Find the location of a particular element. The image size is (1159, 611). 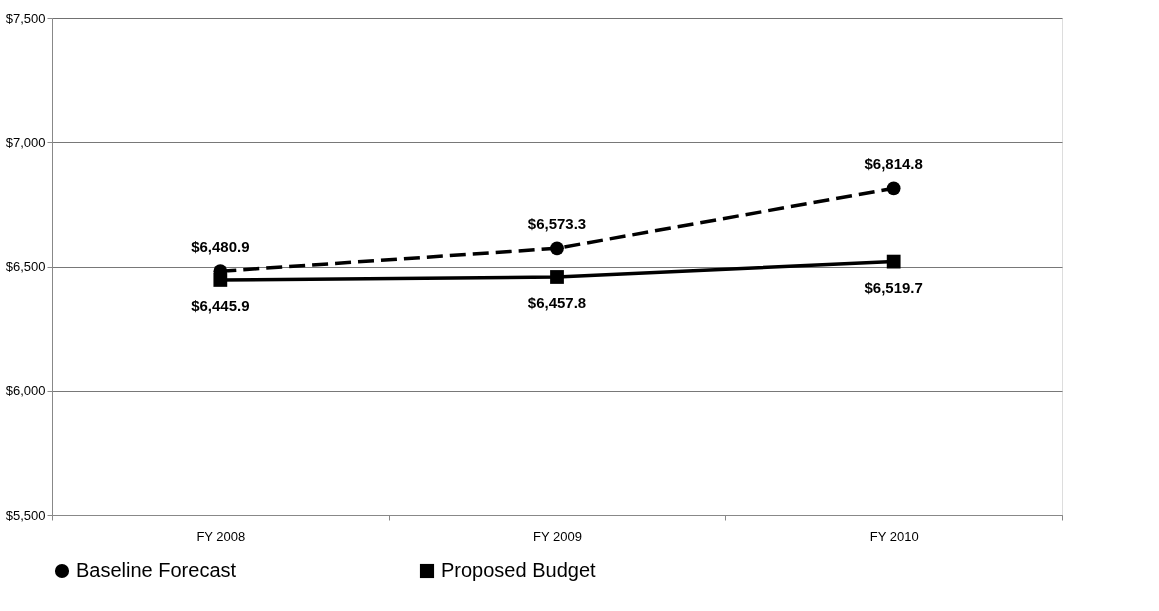

legend-label: Proposed Budget is located at coordinates (518, 570).